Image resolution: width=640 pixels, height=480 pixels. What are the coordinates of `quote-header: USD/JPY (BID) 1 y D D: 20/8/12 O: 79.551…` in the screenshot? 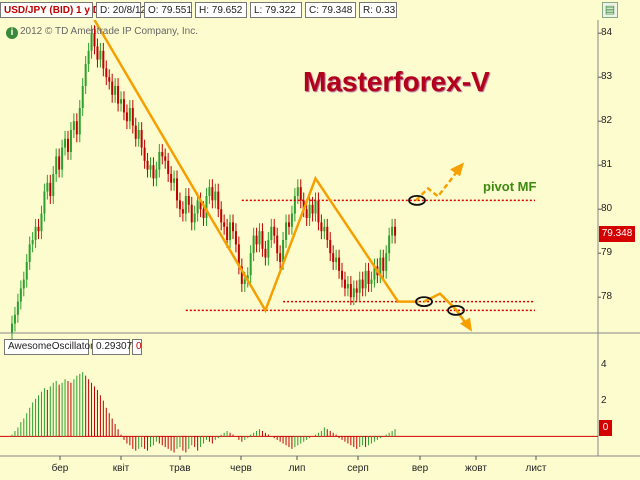 It's located at (300, 10).